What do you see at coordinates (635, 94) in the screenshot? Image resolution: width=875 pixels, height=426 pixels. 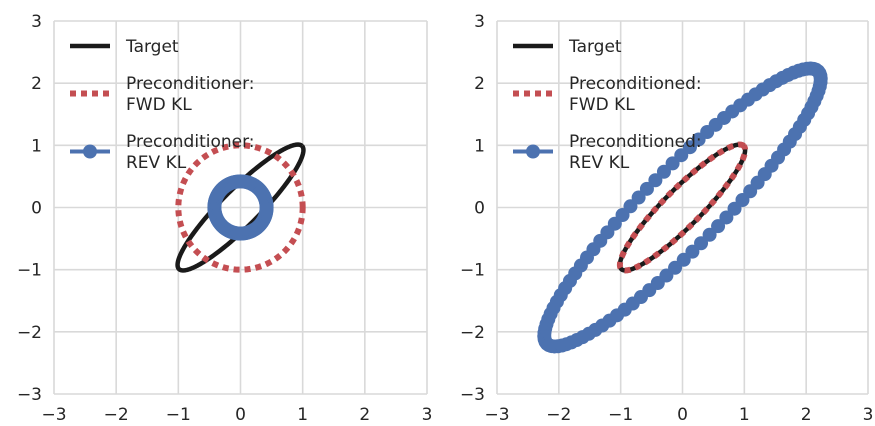 I see `legend-label: Preconditioned: FWD KL` at bounding box center [635, 94].